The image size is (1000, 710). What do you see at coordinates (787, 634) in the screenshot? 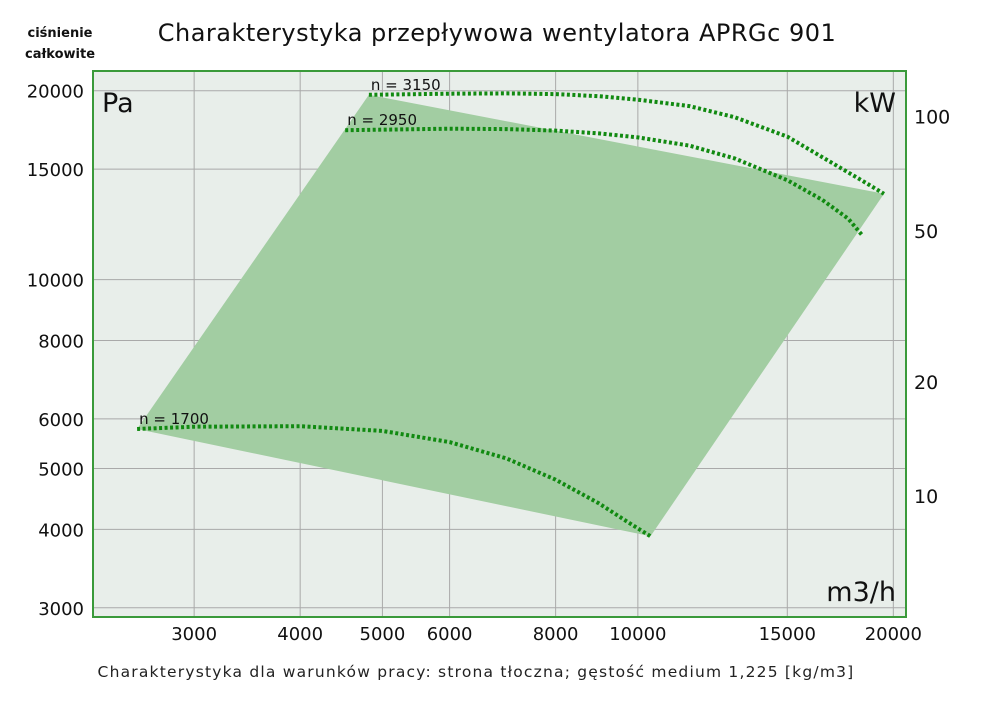
I see `x-tick-label: 15000` at bounding box center [787, 634].